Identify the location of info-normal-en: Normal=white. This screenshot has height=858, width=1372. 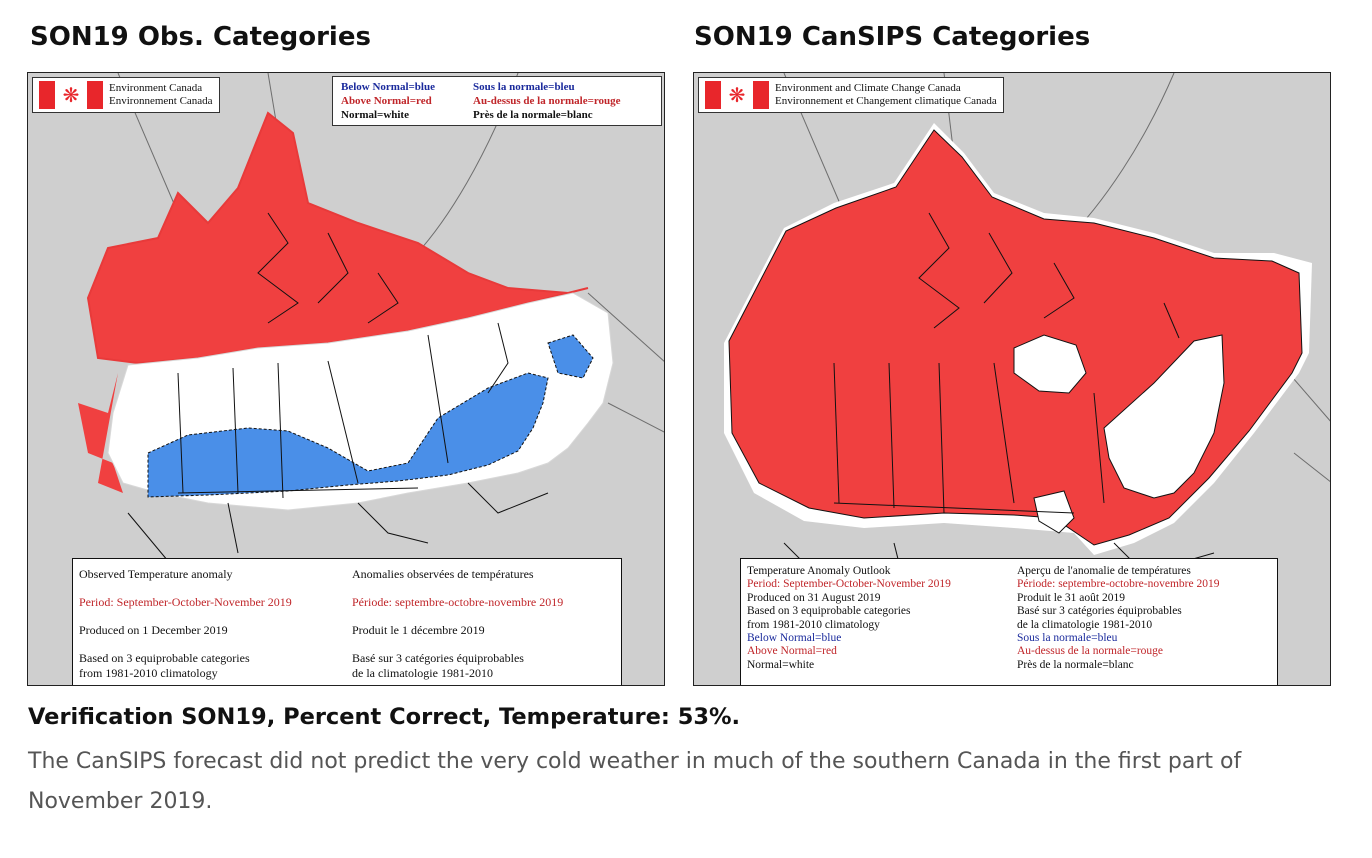
(781, 664).